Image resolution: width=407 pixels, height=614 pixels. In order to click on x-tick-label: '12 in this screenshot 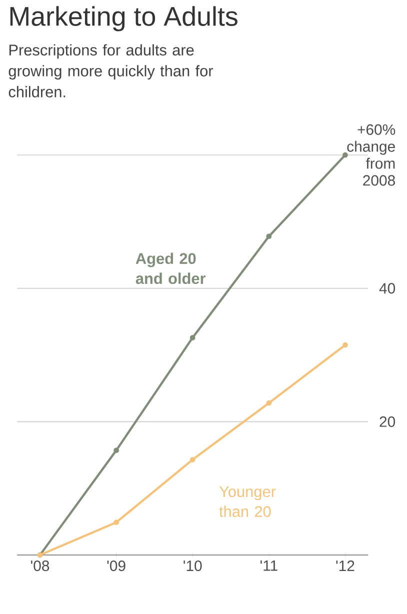, I will do `click(345, 565)`.